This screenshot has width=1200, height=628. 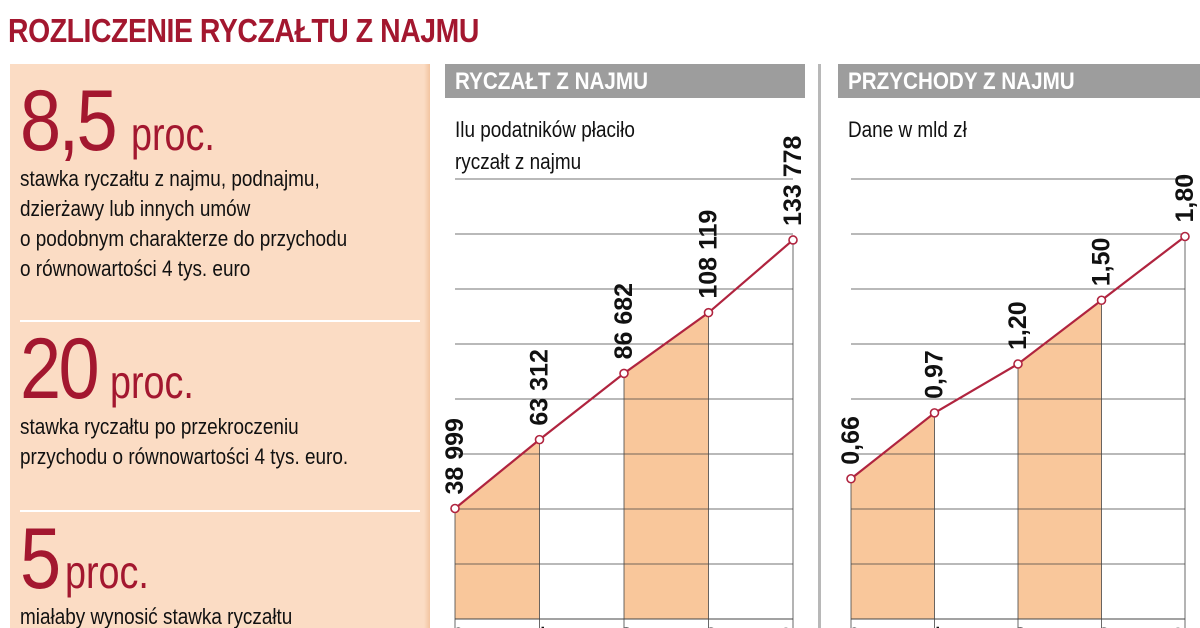 I want to click on chart-subtitle: Dane w mld zł, so click(x=907, y=130).